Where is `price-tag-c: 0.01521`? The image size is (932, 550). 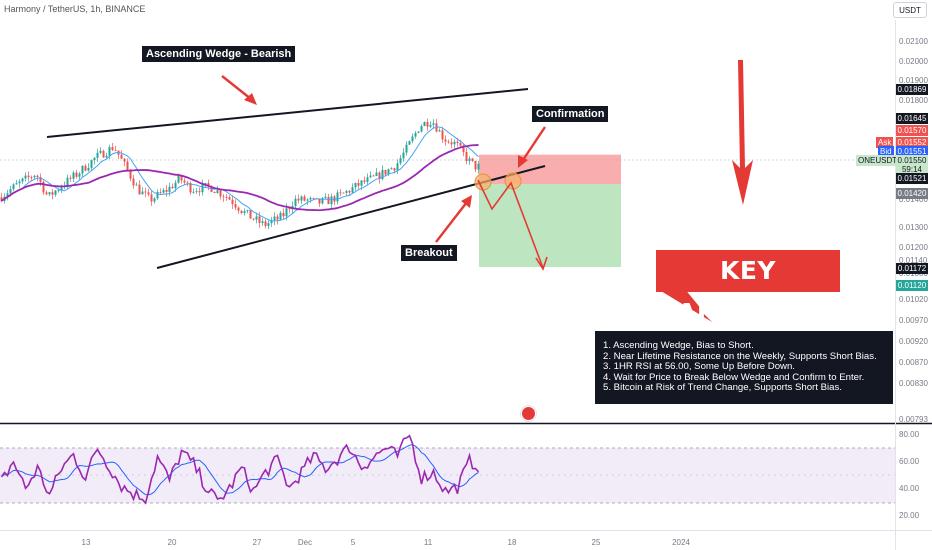 price-tag-c: 0.01521 is located at coordinates (912, 178).